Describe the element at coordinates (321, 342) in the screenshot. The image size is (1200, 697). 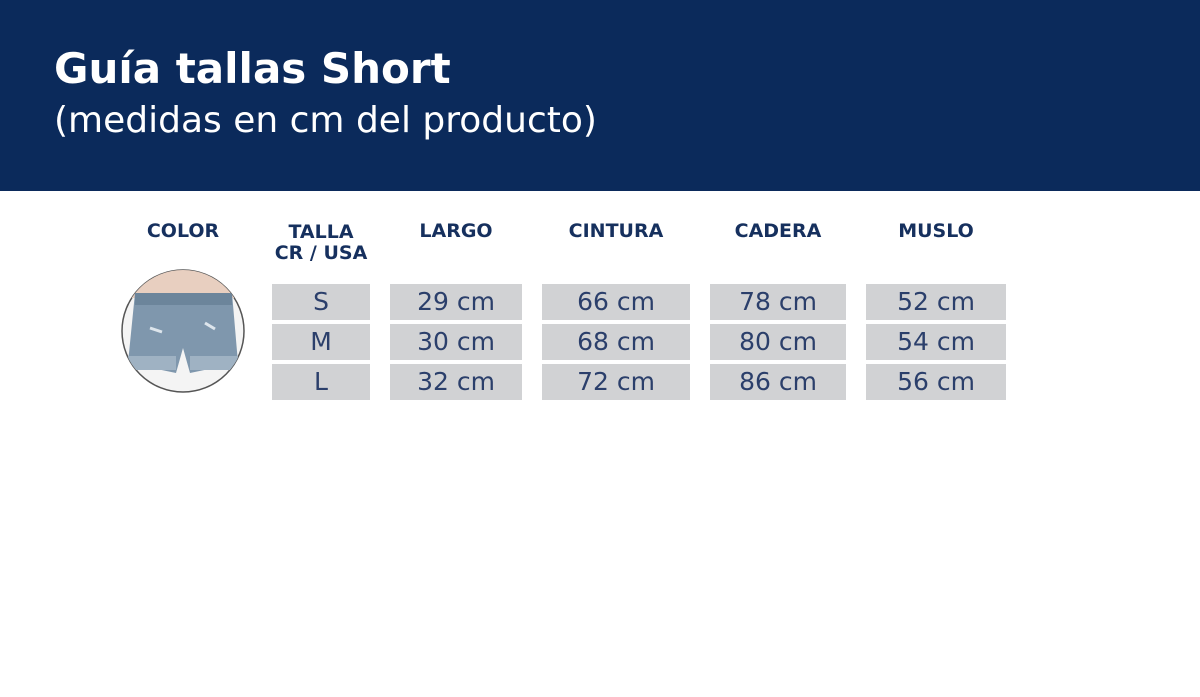
I see `table-cell: M` at that location.